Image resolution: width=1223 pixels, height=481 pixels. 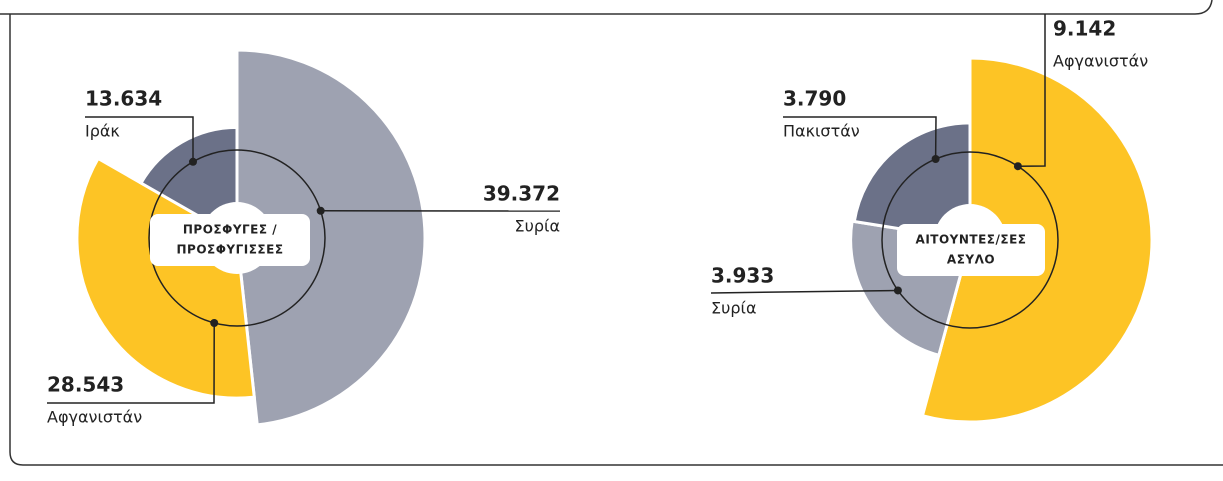 What do you see at coordinates (1084, 29) in the screenshot?
I see `value-label: 9.142` at bounding box center [1084, 29].